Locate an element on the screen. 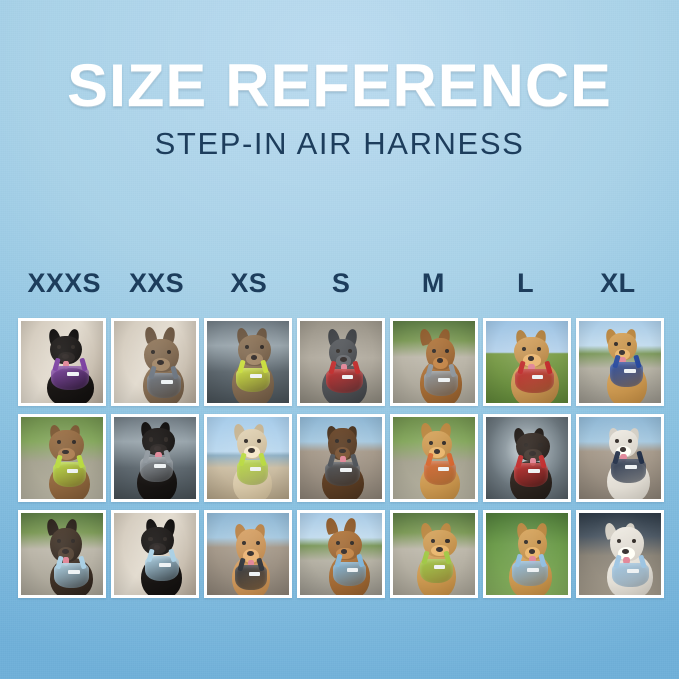 This screenshot has height=679, width=679. size-label-xxxs: XXXS is located at coordinates (64, 283).